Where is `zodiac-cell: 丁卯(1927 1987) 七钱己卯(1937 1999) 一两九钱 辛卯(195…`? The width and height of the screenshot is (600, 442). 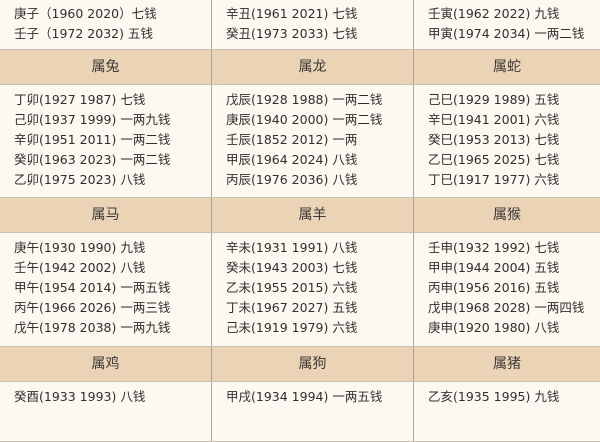
zodiac-cell: 丁卯(1927 1987) 七钱己卯(1937 1999) 一两九钱 辛卯(195… is located at coordinates (106, 141).